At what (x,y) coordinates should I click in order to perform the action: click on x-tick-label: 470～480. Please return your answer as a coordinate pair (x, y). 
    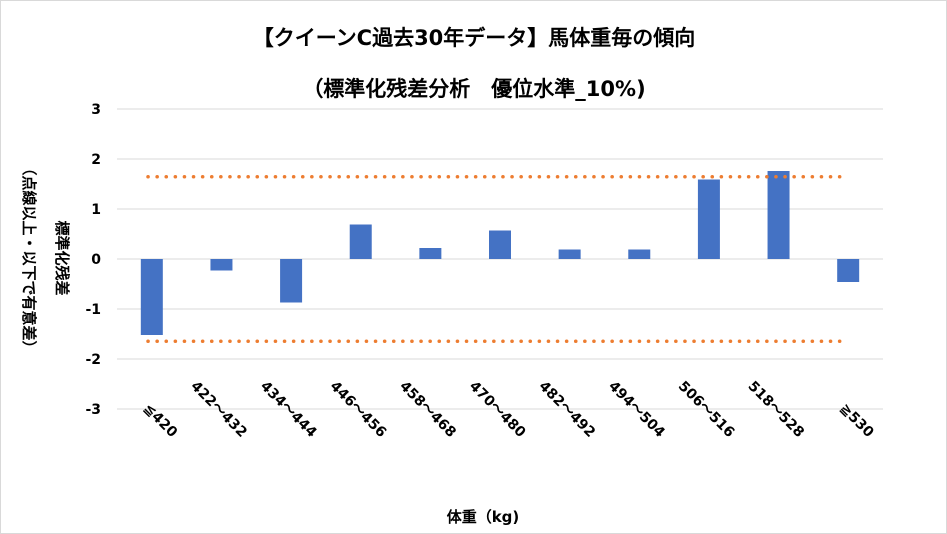
    Looking at the image, I should click on (497, 409).